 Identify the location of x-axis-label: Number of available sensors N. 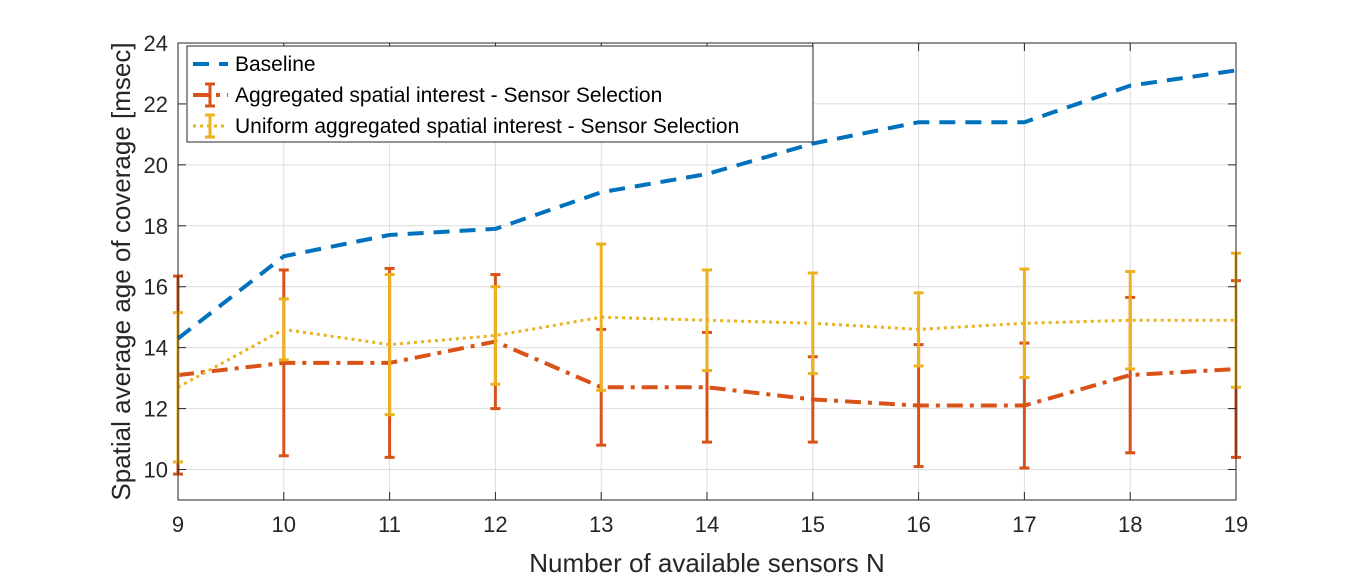
(707, 563).